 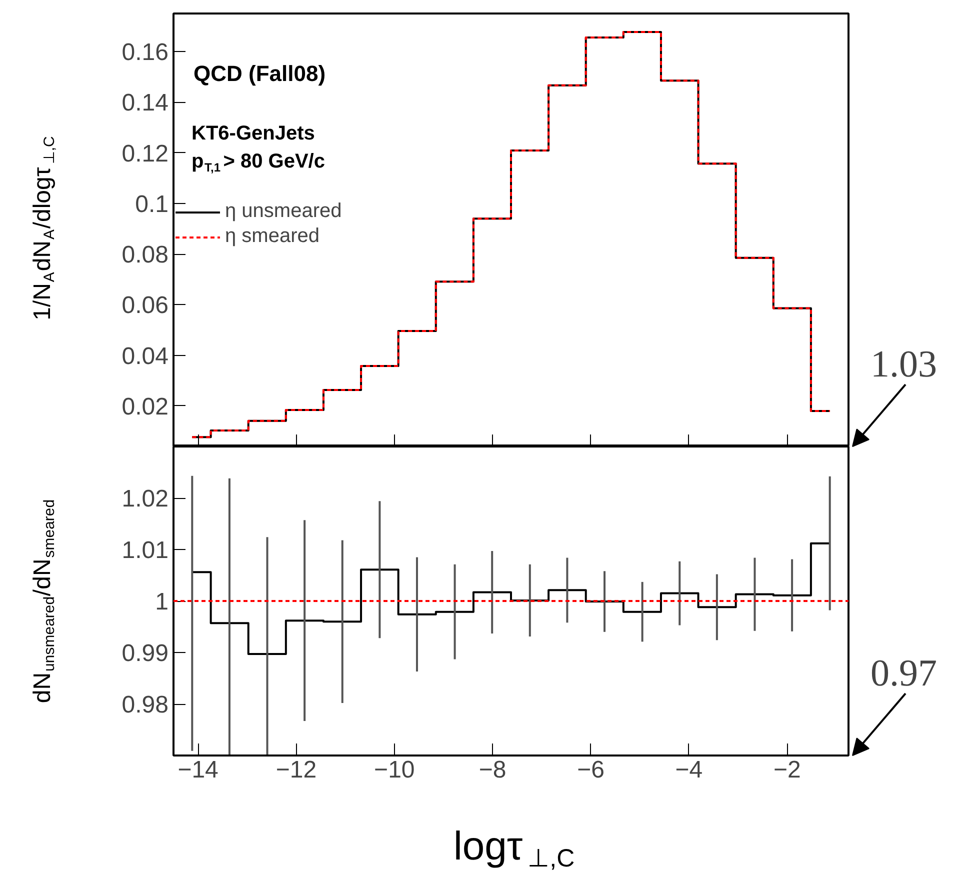 I want to click on text: 0.97, so click(x=903, y=673).